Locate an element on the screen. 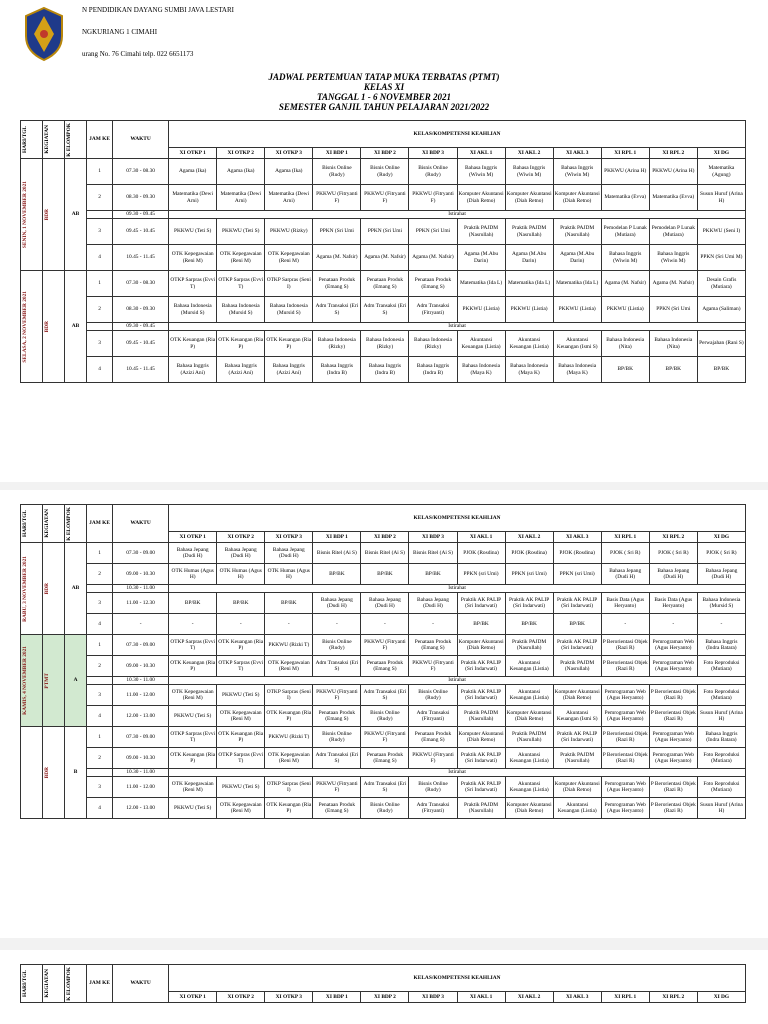  subject-cell: OTKP Sarpras (Evvi T) is located at coordinates (241, 666).